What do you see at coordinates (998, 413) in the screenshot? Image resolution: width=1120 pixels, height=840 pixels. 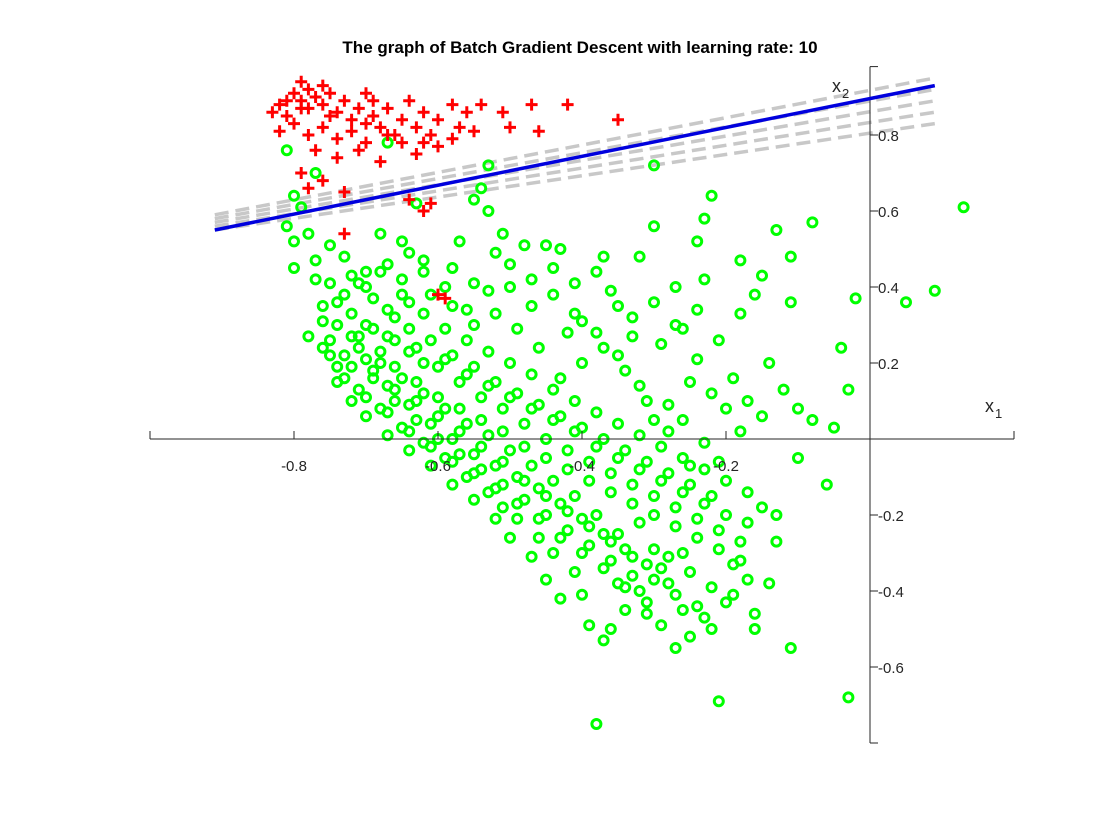 I see `x-axis-label-subscript: 1` at bounding box center [998, 413].